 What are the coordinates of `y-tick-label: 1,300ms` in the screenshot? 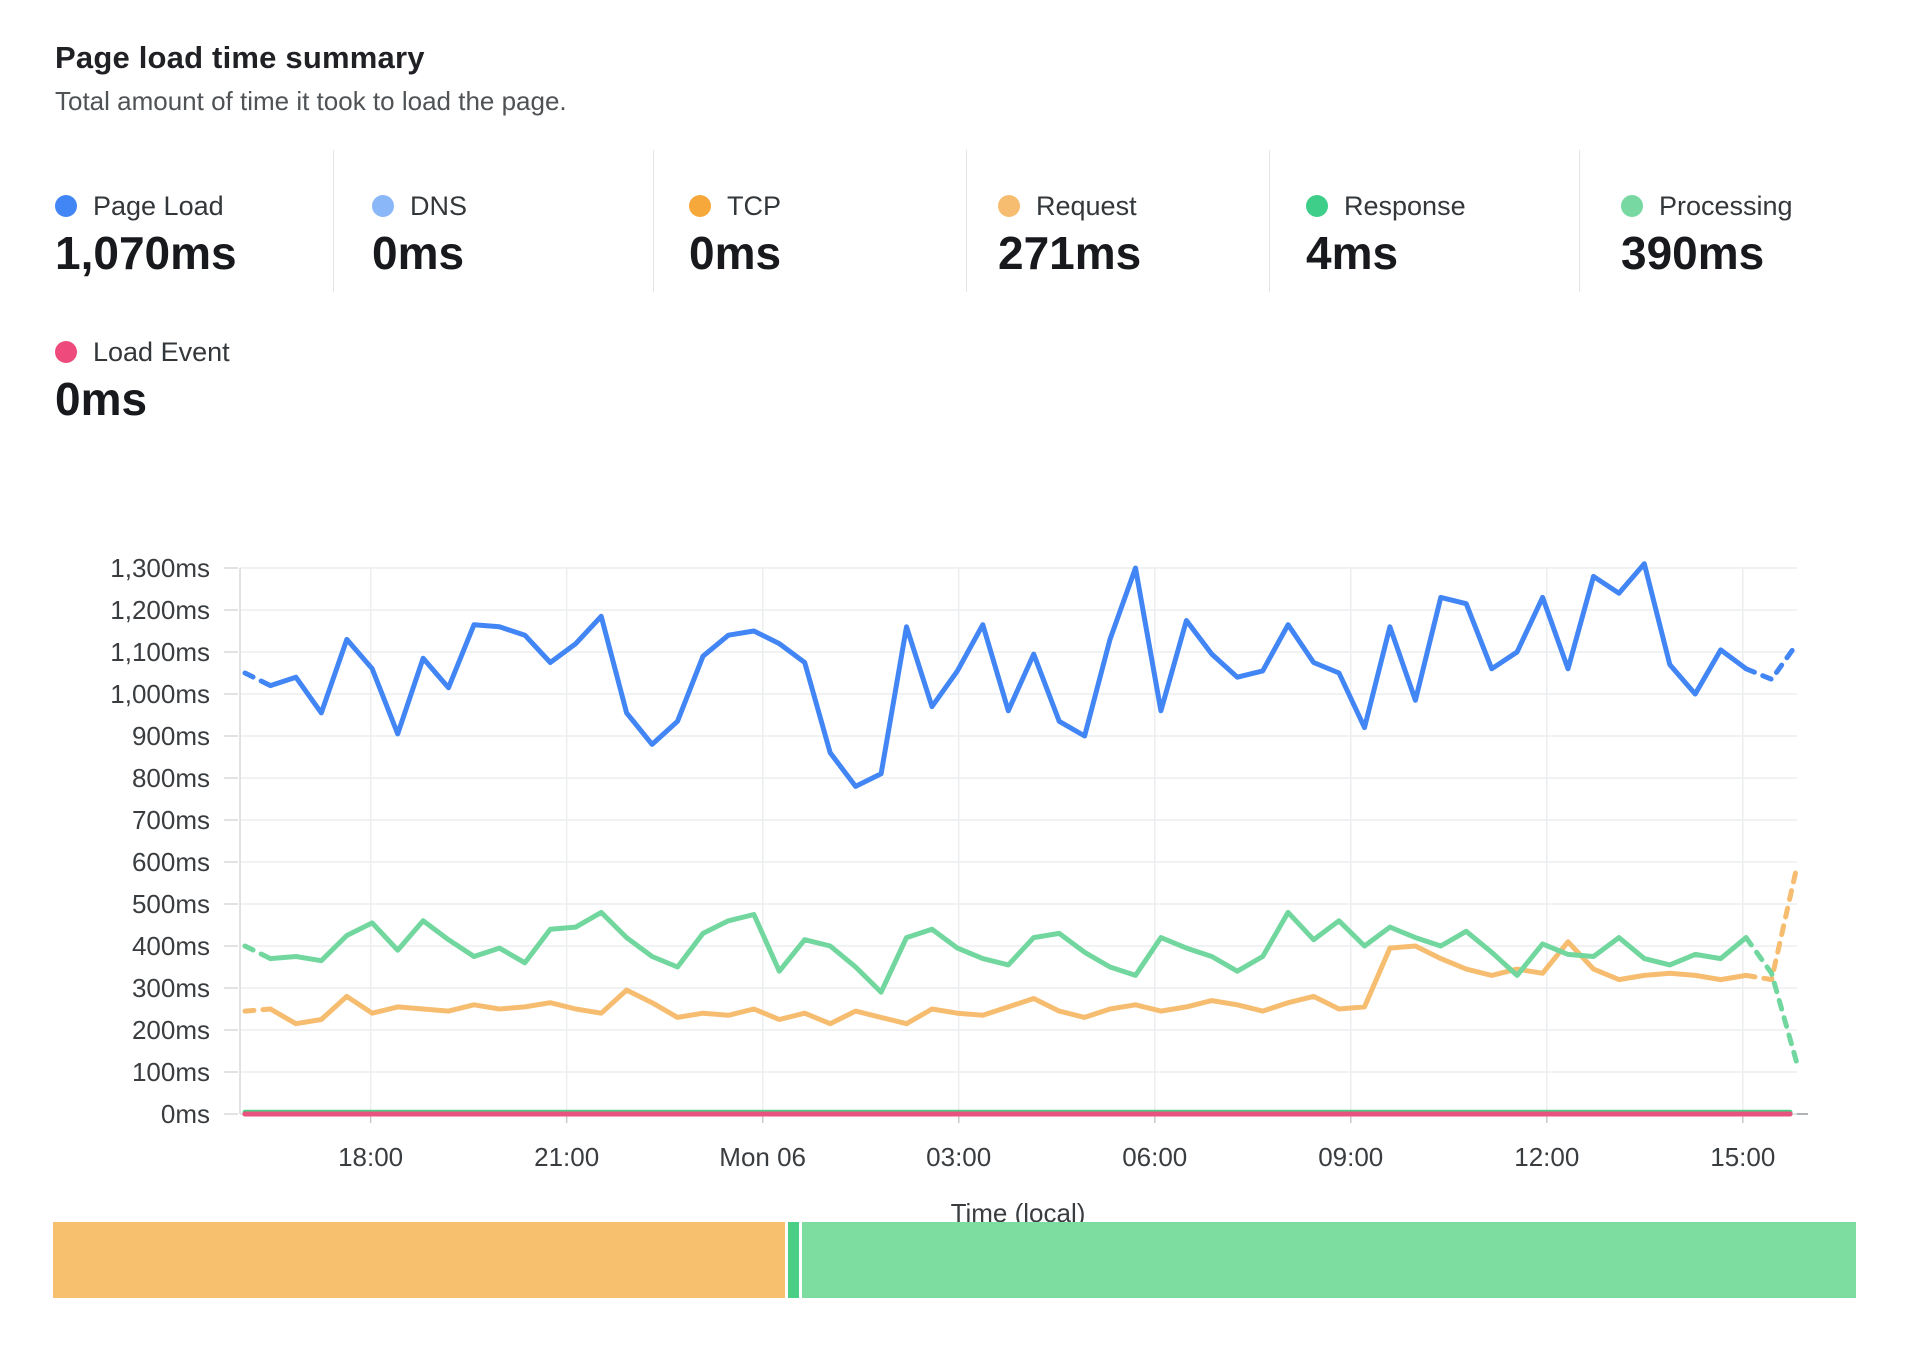 It's located at (160, 568).